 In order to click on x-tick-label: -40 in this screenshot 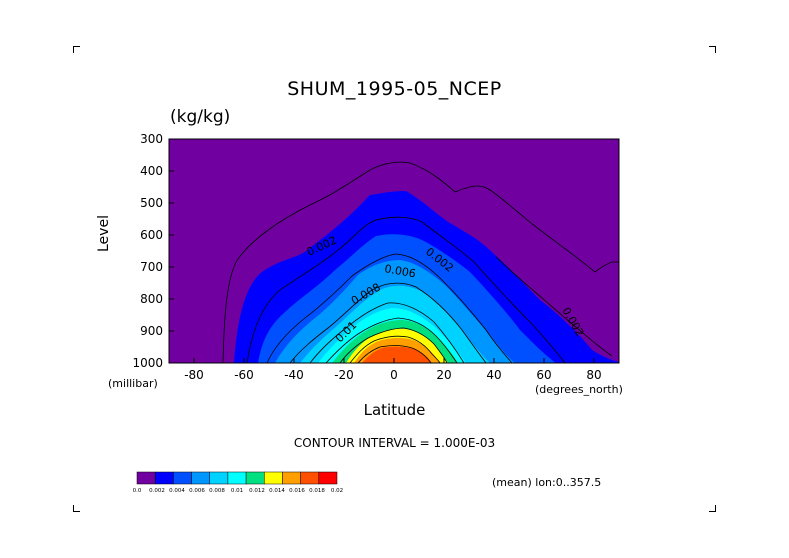, I will do `click(294, 375)`.